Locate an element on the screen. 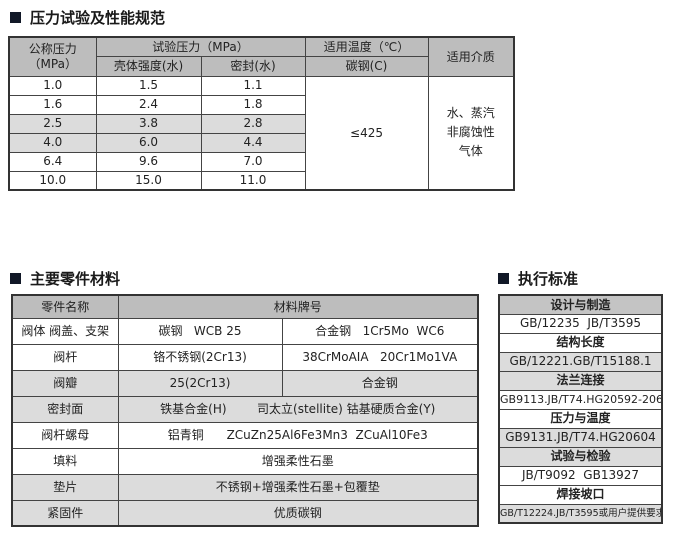 The image size is (676, 536). table-row: 10.0 15.0 11.0 is located at coordinates (261, 180).